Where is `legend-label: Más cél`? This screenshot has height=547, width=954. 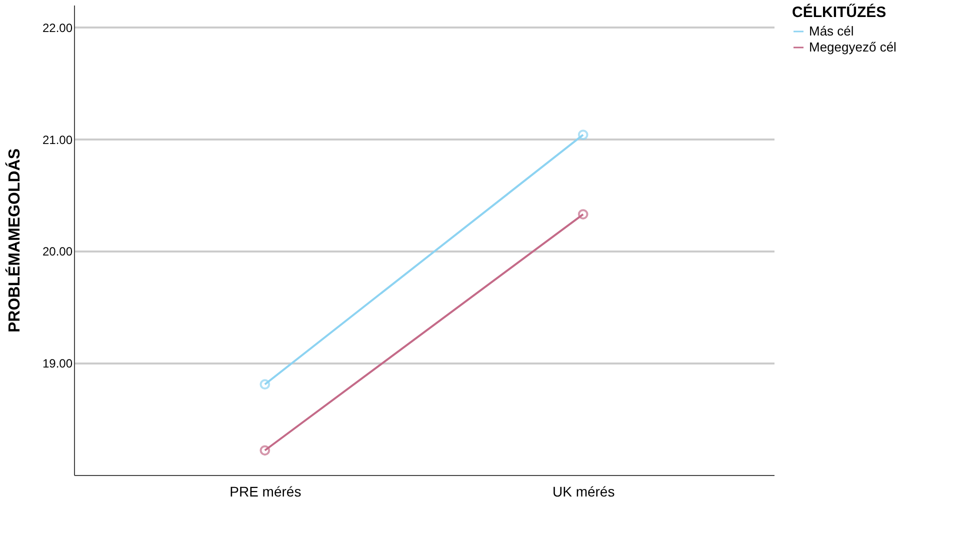
legend-label: Más cél is located at coordinates (831, 31).